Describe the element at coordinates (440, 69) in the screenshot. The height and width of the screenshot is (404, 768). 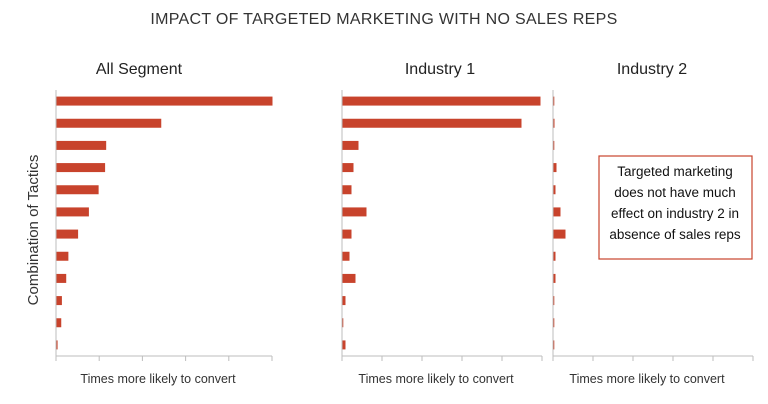
I see `panel-title: Industry 1` at that location.